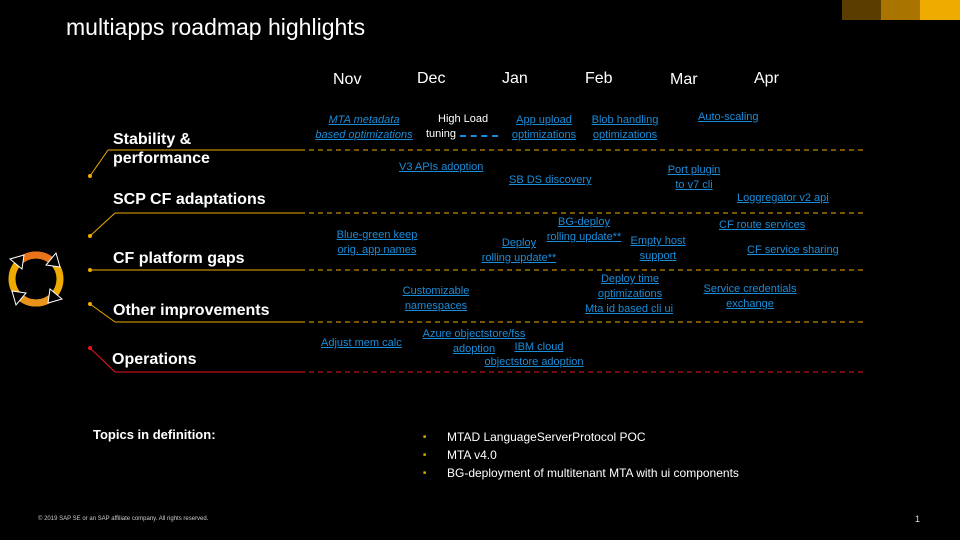  I want to click on category-stability-line2: performance, so click(161, 158).